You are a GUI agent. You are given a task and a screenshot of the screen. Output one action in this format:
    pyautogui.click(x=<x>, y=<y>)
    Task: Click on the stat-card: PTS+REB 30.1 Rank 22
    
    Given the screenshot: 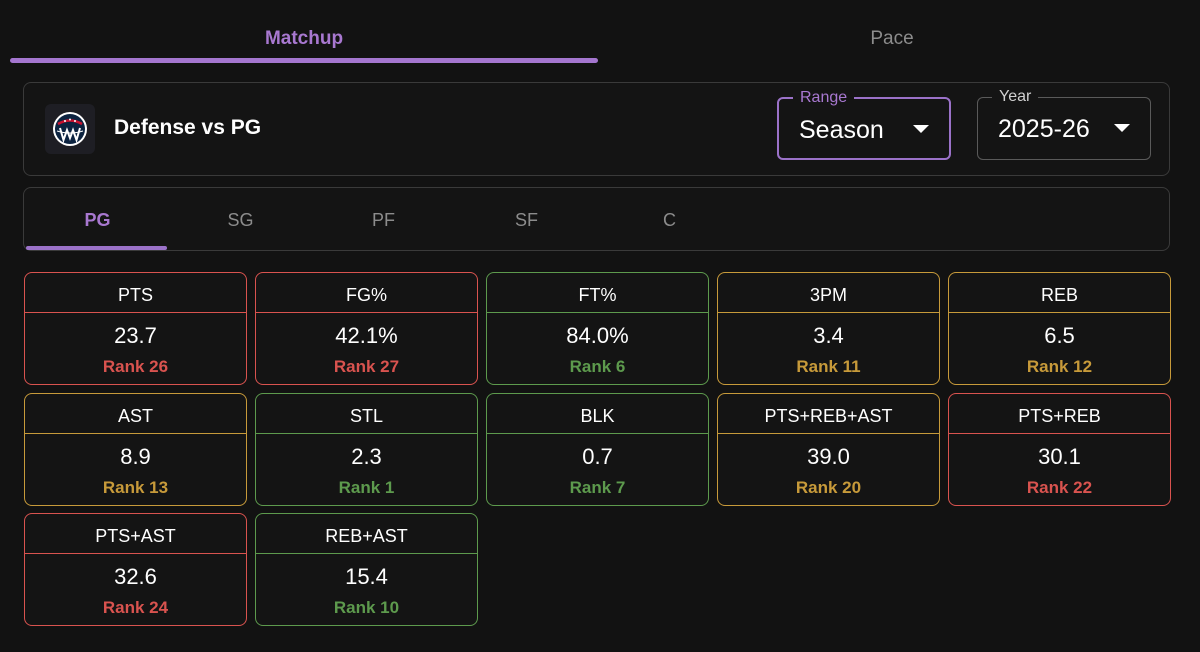 What is the action you would take?
    pyautogui.click(x=1059, y=449)
    